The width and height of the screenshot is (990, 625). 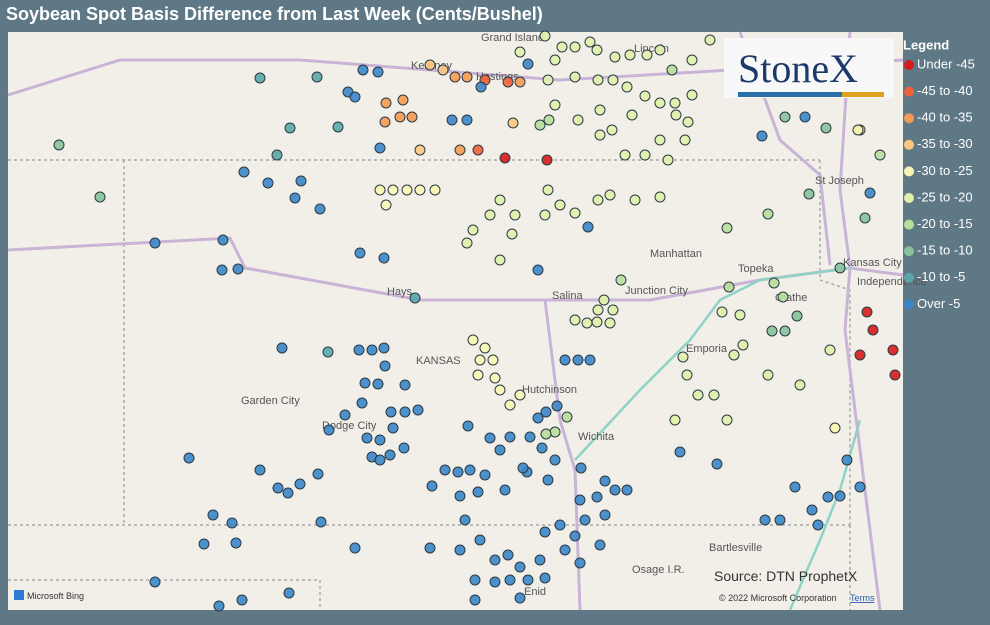 What do you see at coordinates (862, 598) in the screenshot?
I see `terms: Terms` at bounding box center [862, 598].